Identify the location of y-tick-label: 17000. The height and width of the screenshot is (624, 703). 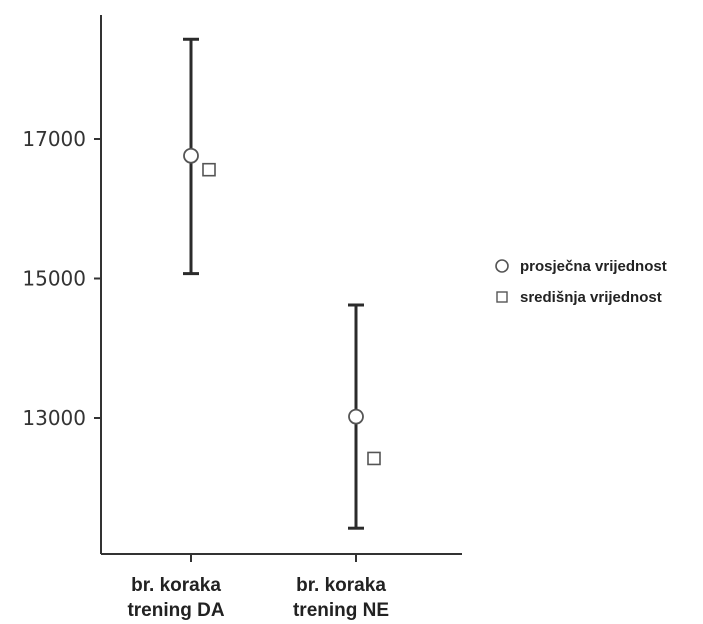
(54, 139).